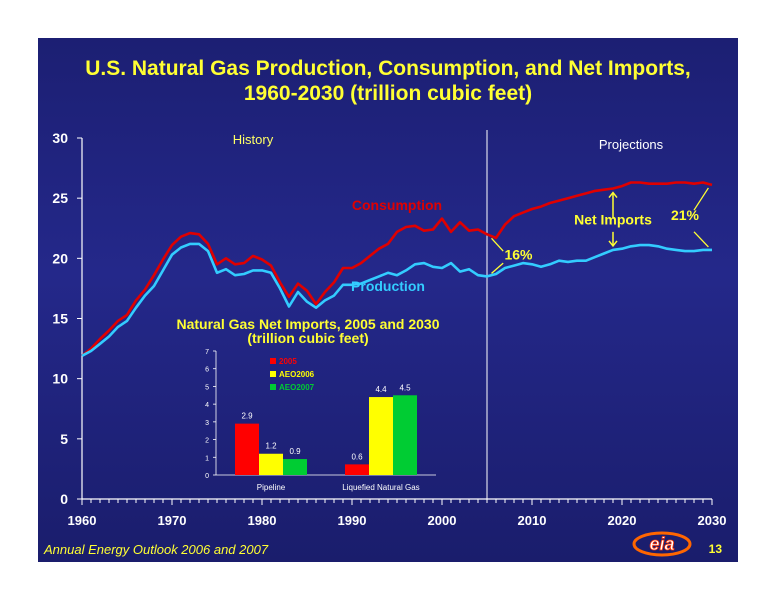 Image resolution: width=776 pixels, height=600 pixels. Describe the element at coordinates (207, 458) in the screenshot. I see `inset-y-tick-label: 1` at that location.